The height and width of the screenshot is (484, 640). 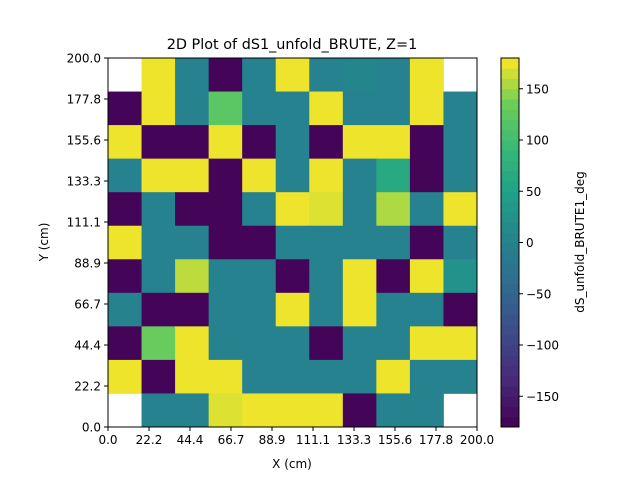 What do you see at coordinates (542, 346) in the screenshot?
I see `colorbar-tick-label: −100` at bounding box center [542, 346].